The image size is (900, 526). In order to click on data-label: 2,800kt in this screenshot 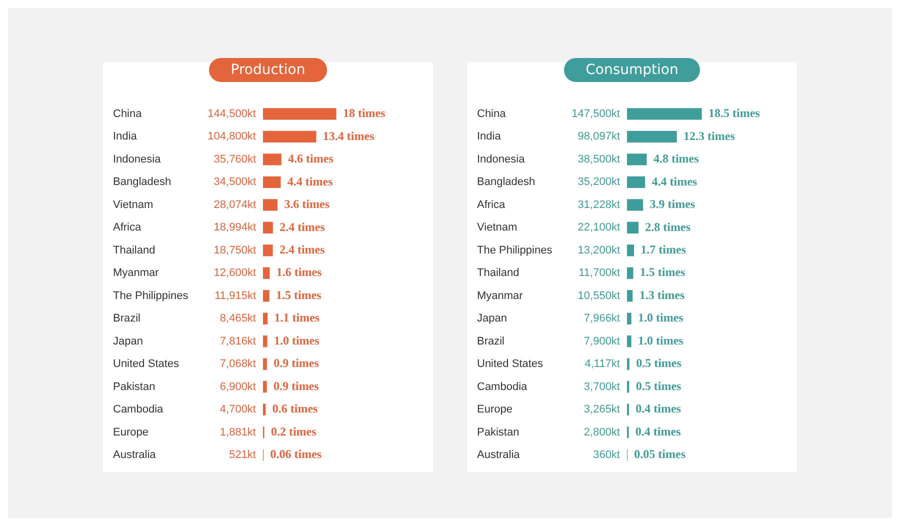, I will do `click(602, 432)`.